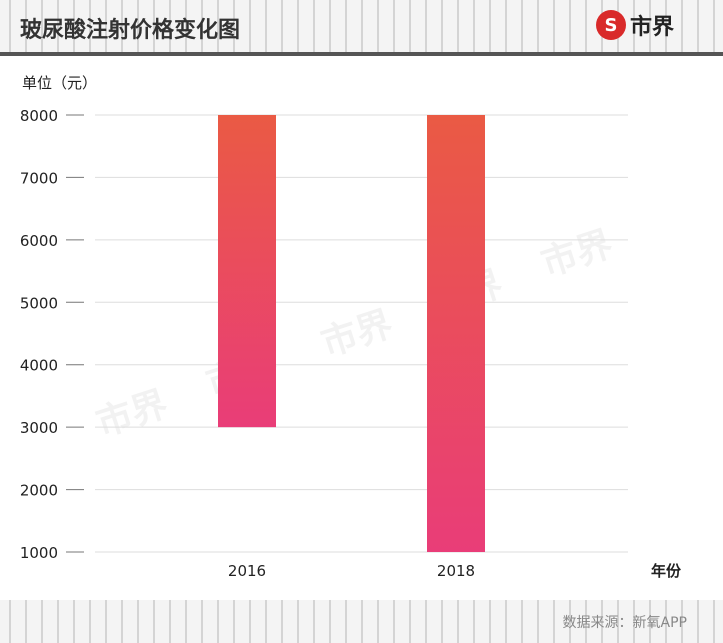 Image resolution: width=723 pixels, height=643 pixels. Describe the element at coordinates (39, 178) in the screenshot. I see `y-tick-label: 7000` at that location.